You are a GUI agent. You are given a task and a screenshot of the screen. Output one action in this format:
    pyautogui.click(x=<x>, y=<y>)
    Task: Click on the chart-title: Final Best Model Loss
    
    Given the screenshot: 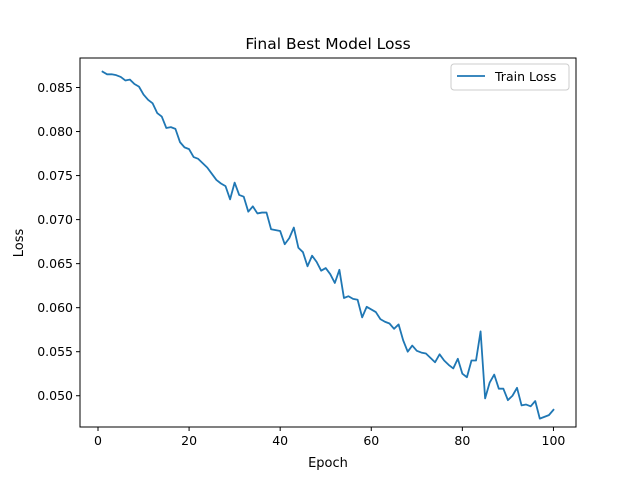 What is the action you would take?
    pyautogui.click(x=327, y=44)
    